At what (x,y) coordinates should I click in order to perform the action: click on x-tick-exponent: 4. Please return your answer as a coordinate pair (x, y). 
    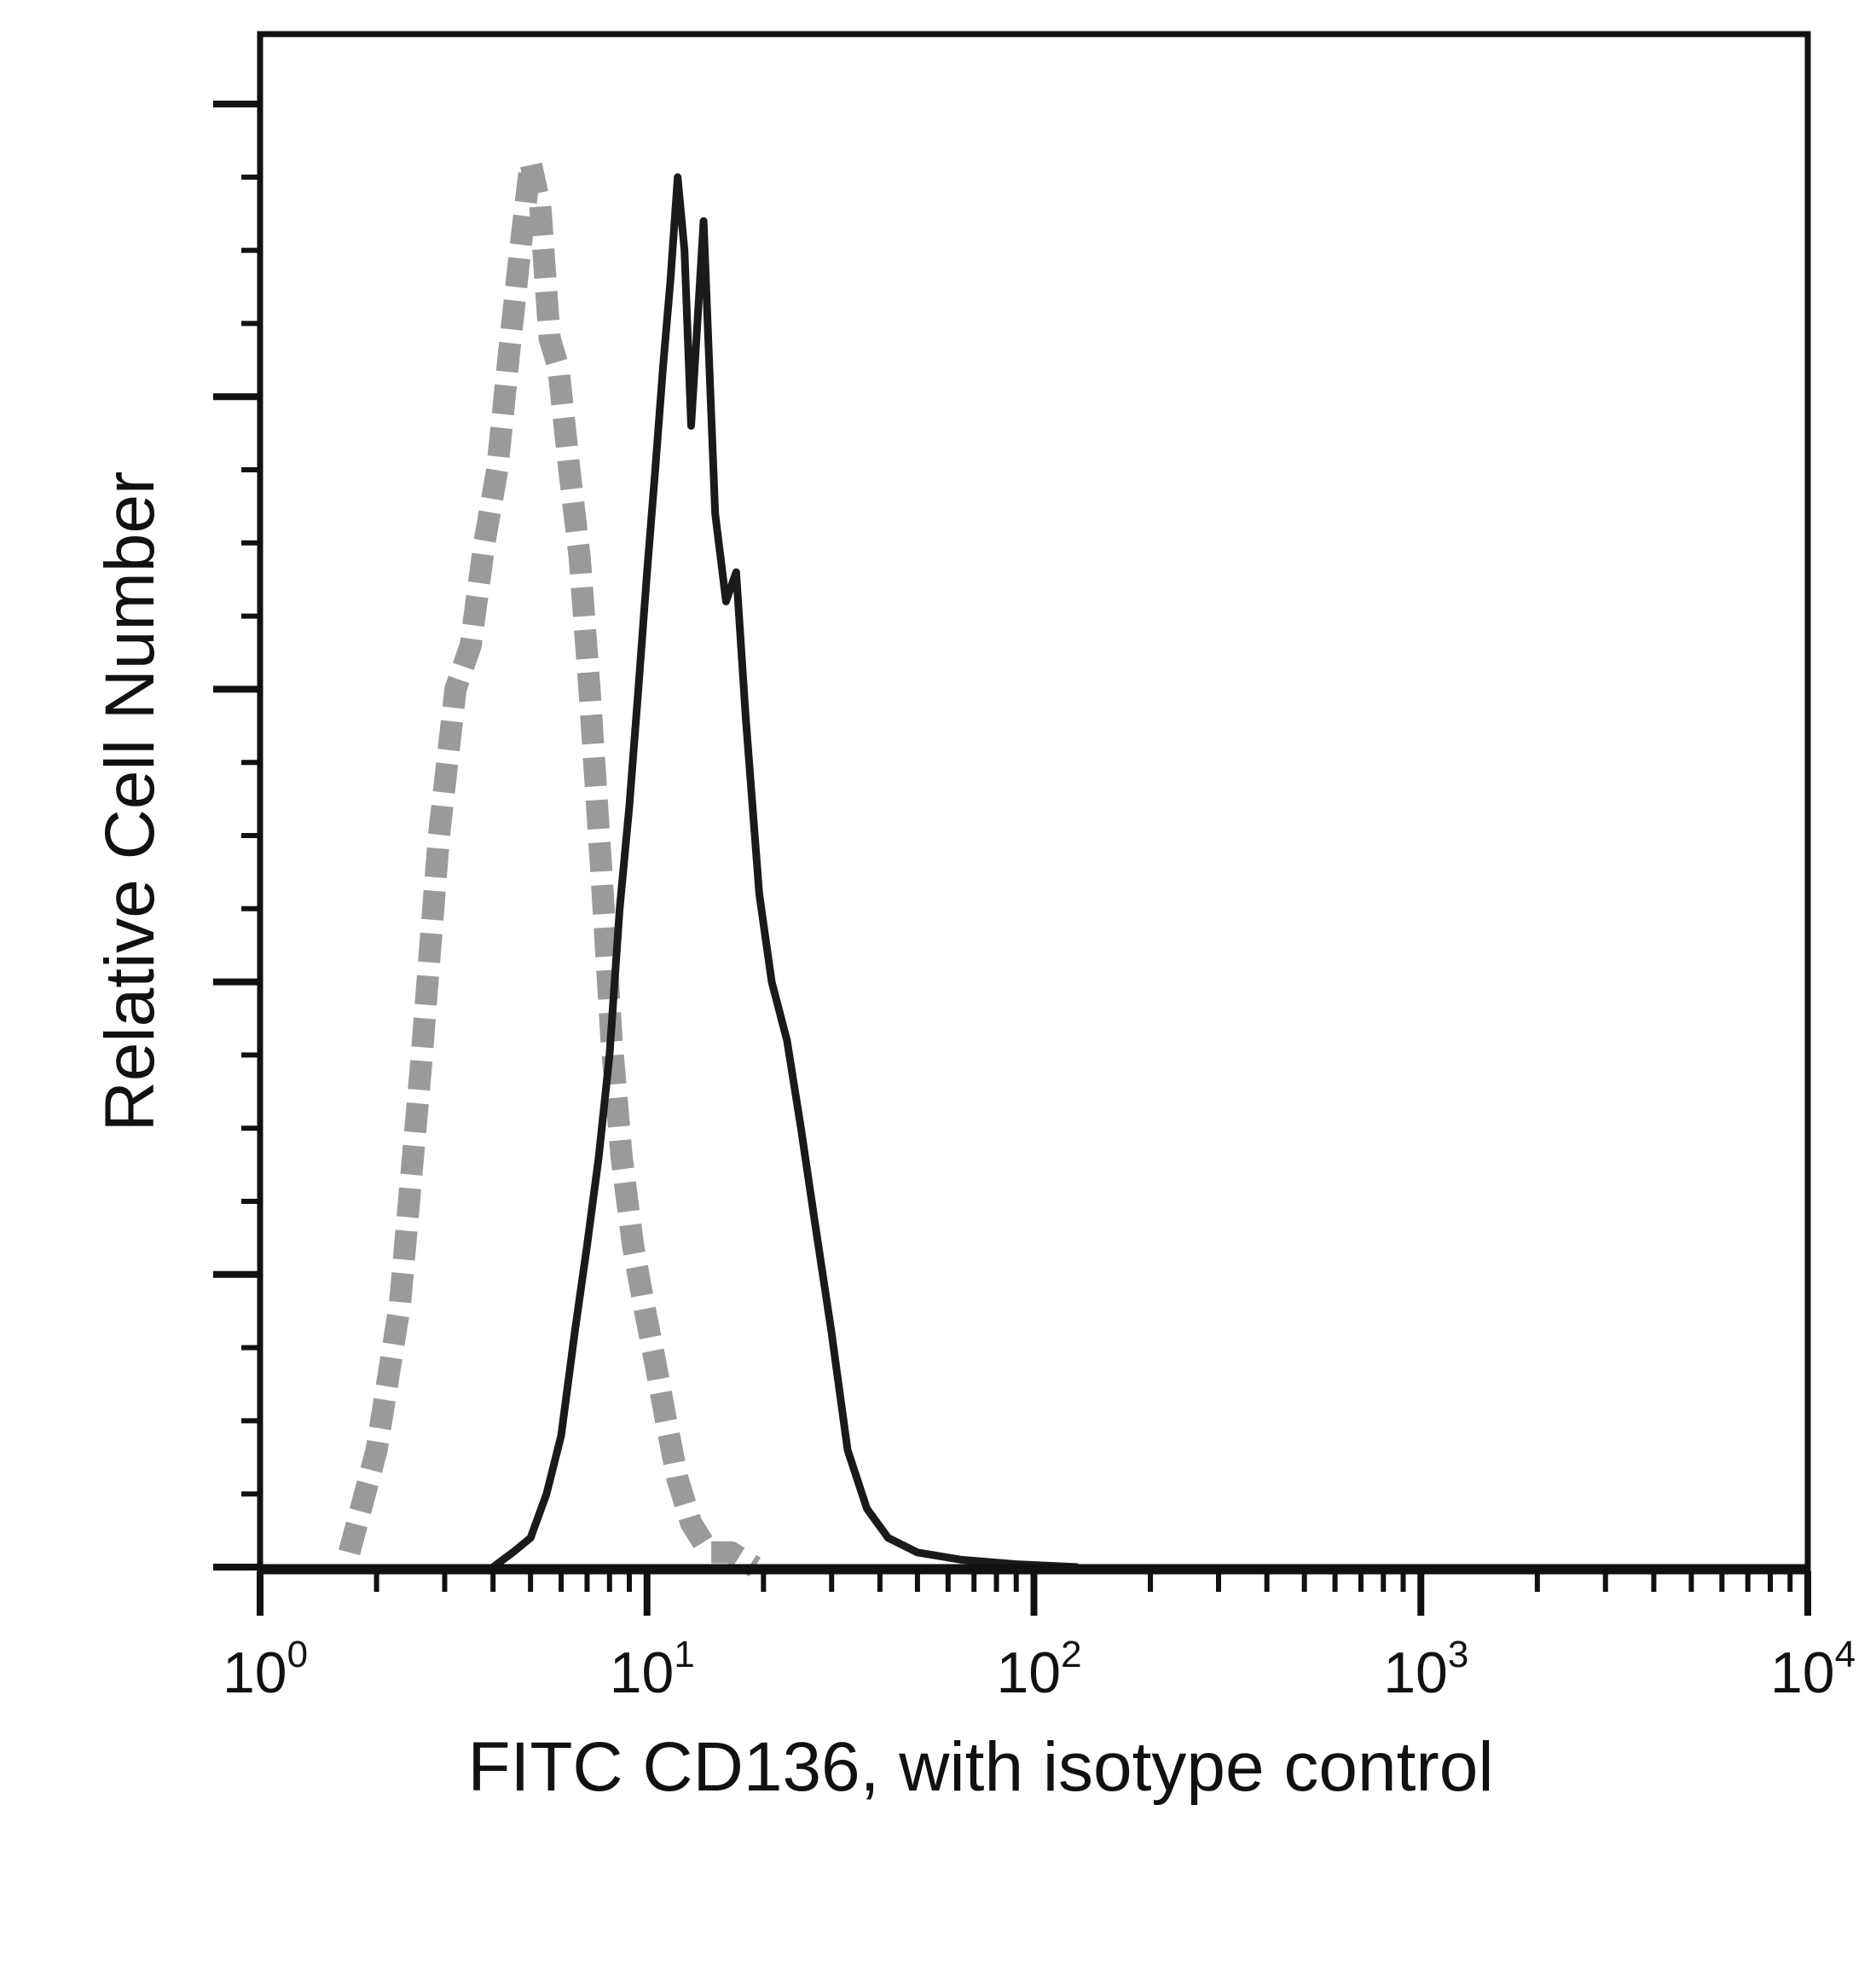
    Looking at the image, I should click on (1846, 1654).